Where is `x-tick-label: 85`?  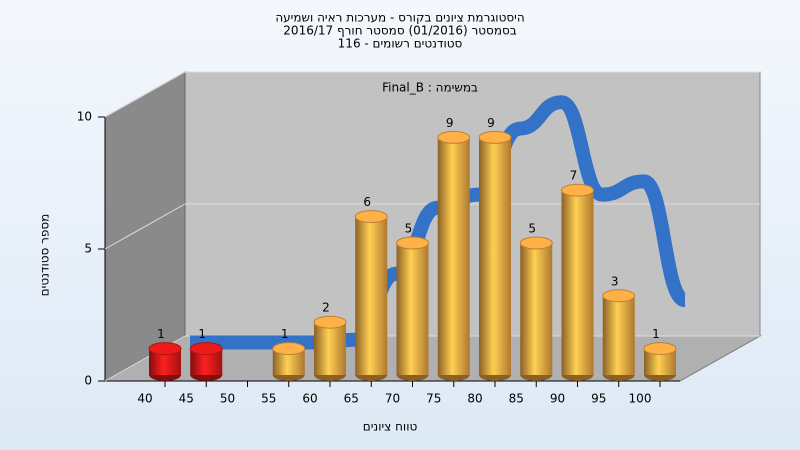
x-tick-label: 85 is located at coordinates (516, 399).